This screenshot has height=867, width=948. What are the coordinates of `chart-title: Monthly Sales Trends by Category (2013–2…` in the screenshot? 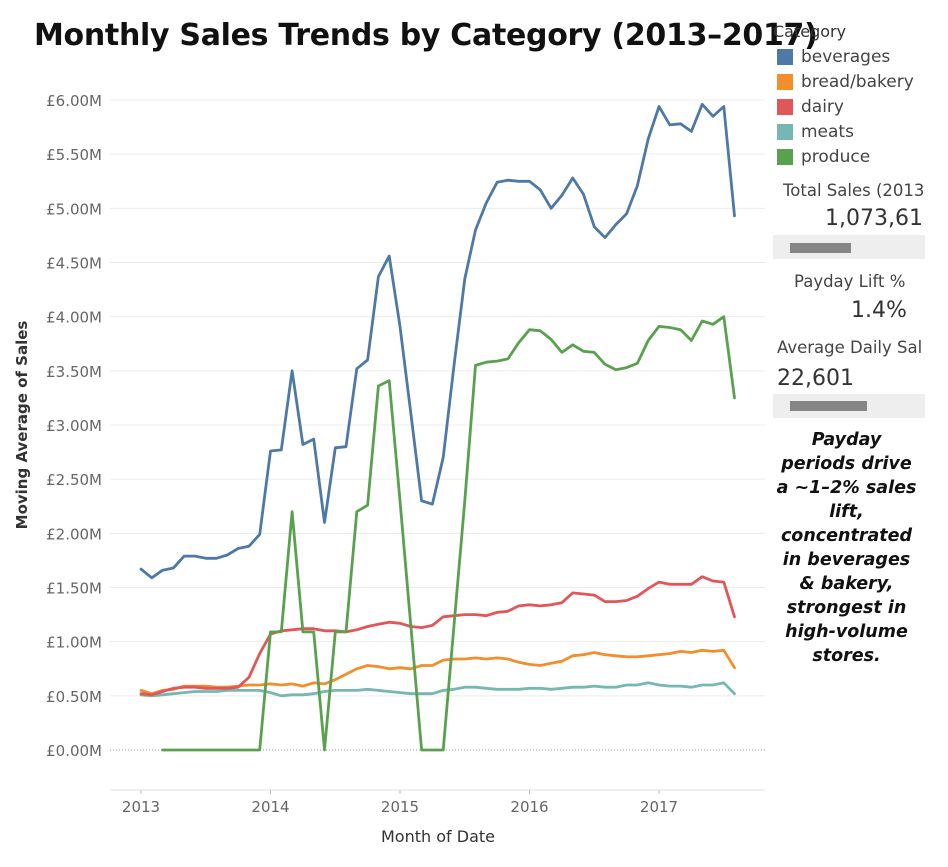 It's located at (426, 35).